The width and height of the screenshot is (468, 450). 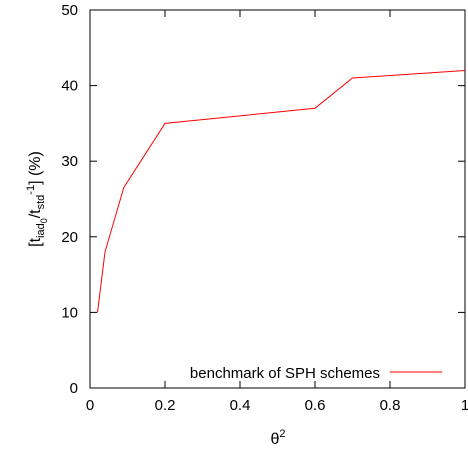 I want to click on x-tick-label: 0.8, so click(x=390, y=405).